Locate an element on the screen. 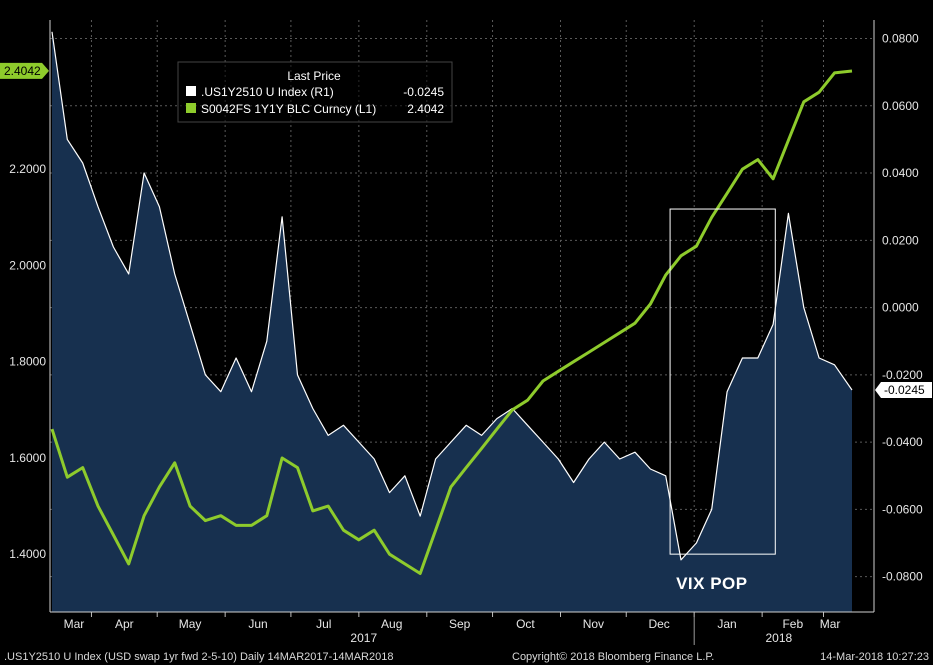 The width and height of the screenshot is (933, 665). x-tick-label: Apr is located at coordinates (124, 624).